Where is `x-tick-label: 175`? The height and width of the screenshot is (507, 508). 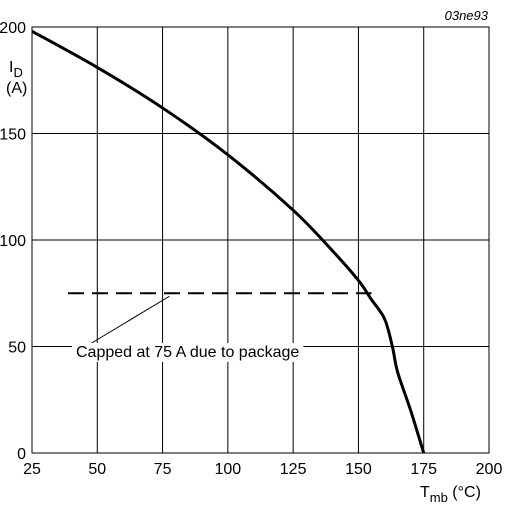 x-tick-label: 175 is located at coordinates (423, 469).